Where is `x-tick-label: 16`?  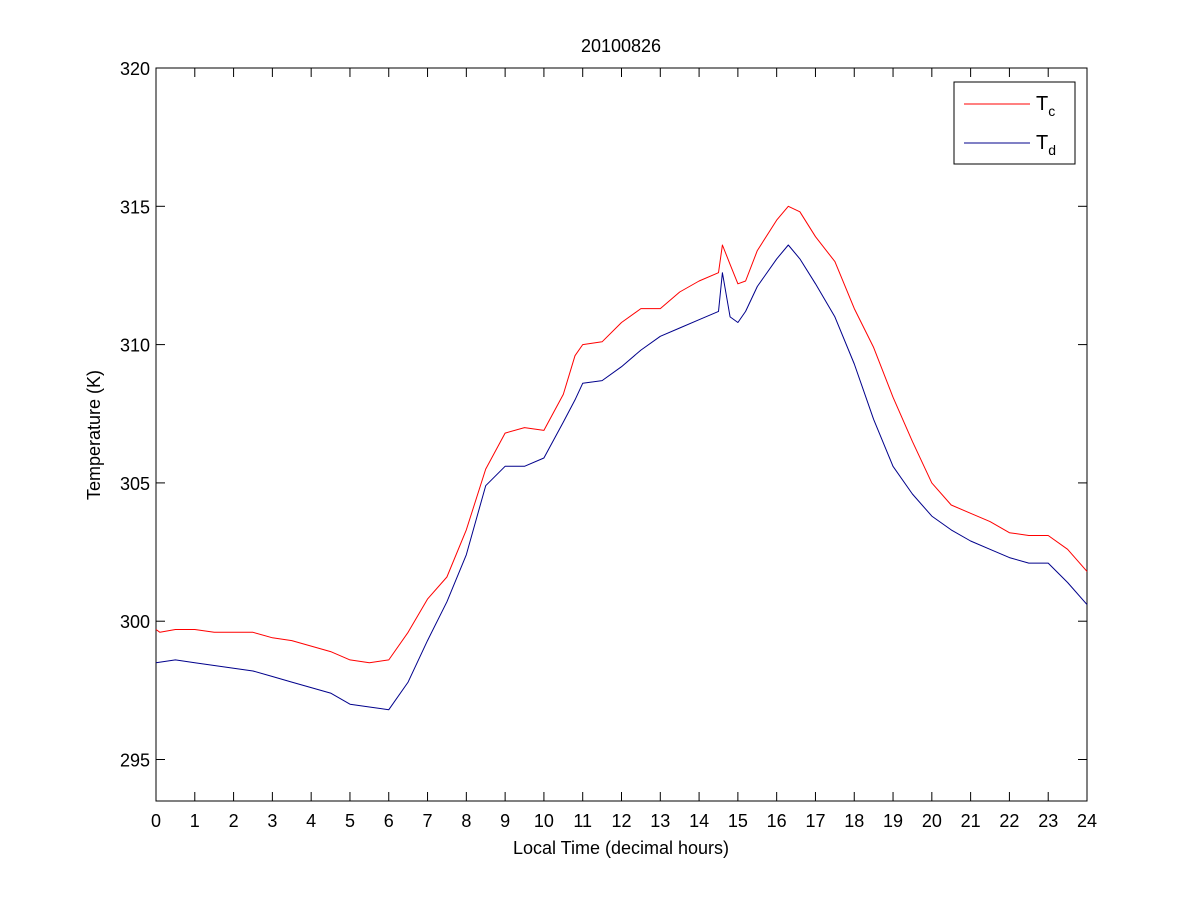
x-tick-label: 16 is located at coordinates (777, 821).